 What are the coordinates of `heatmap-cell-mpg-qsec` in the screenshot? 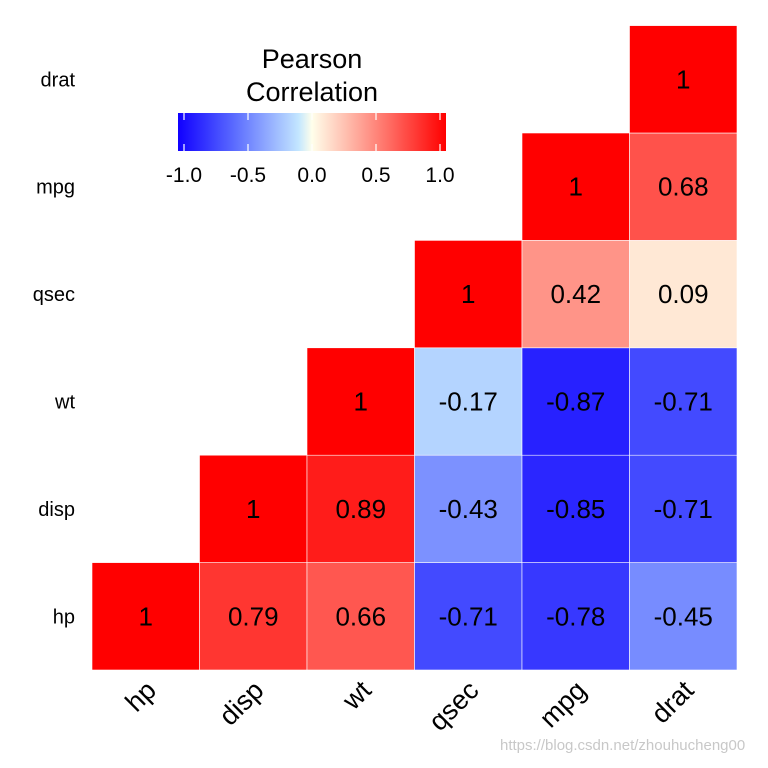 It's located at (575, 294).